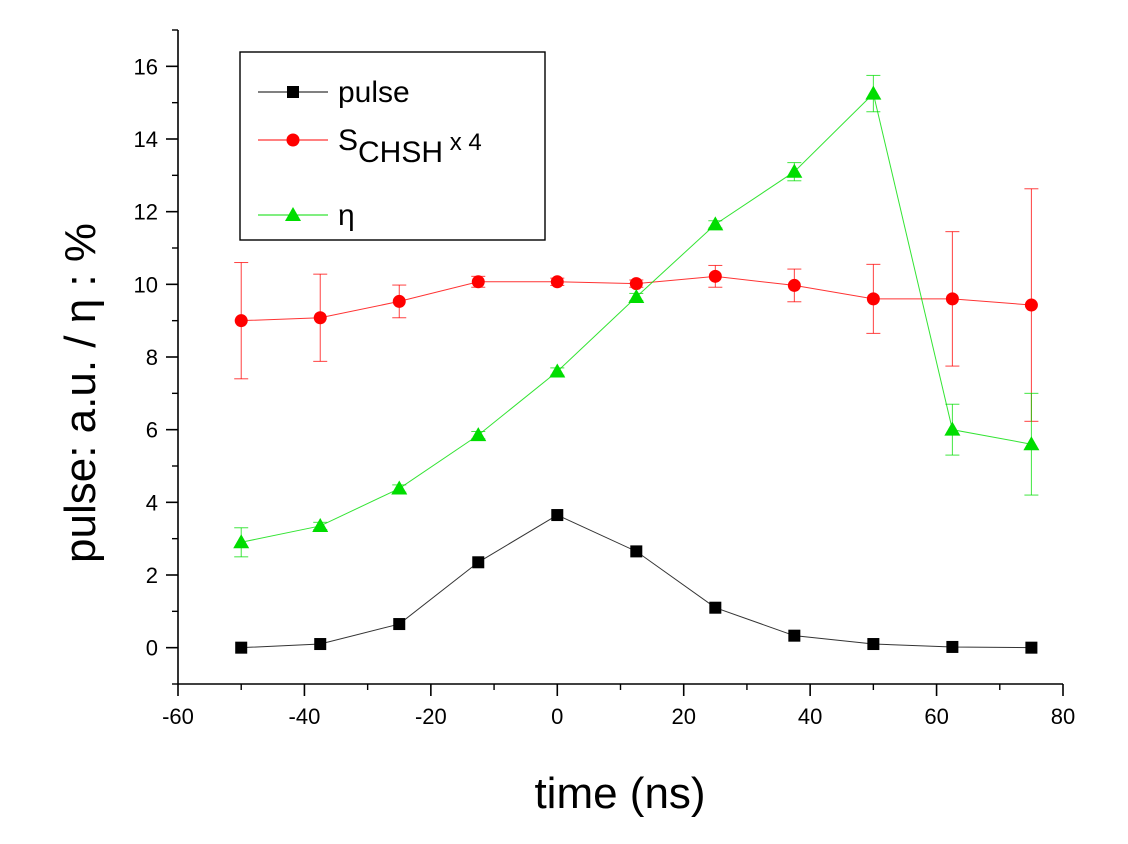  I want to click on series-pulse, so click(636, 581).